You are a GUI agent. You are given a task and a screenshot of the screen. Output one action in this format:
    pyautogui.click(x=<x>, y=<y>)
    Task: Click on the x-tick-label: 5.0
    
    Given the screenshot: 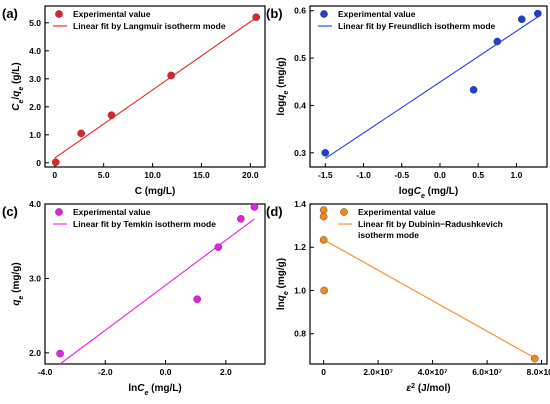 What is the action you would take?
    pyautogui.click(x=104, y=175)
    